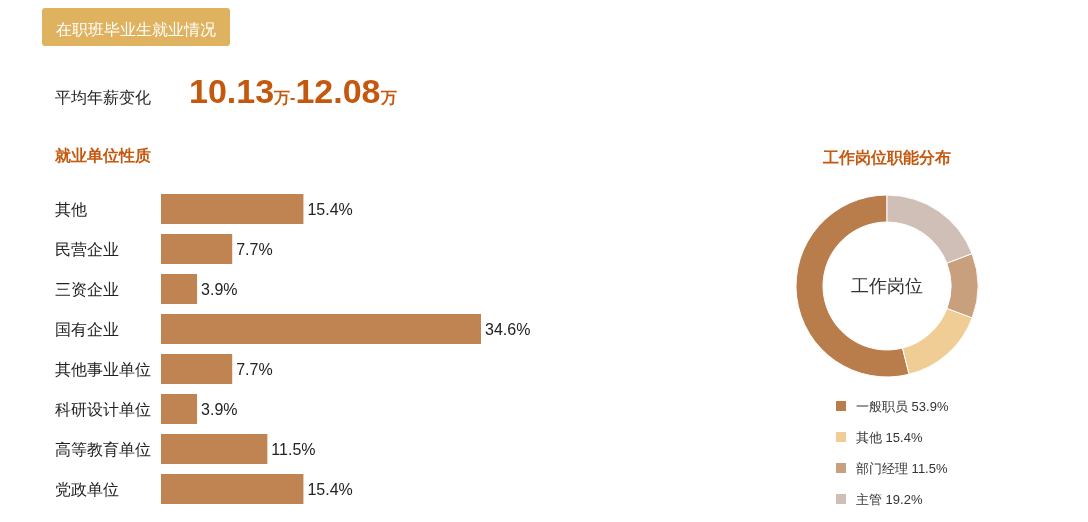 The height and width of the screenshot is (522, 1088). Describe the element at coordinates (293, 449) in the screenshot. I see `data-label: 11.5%` at that location.